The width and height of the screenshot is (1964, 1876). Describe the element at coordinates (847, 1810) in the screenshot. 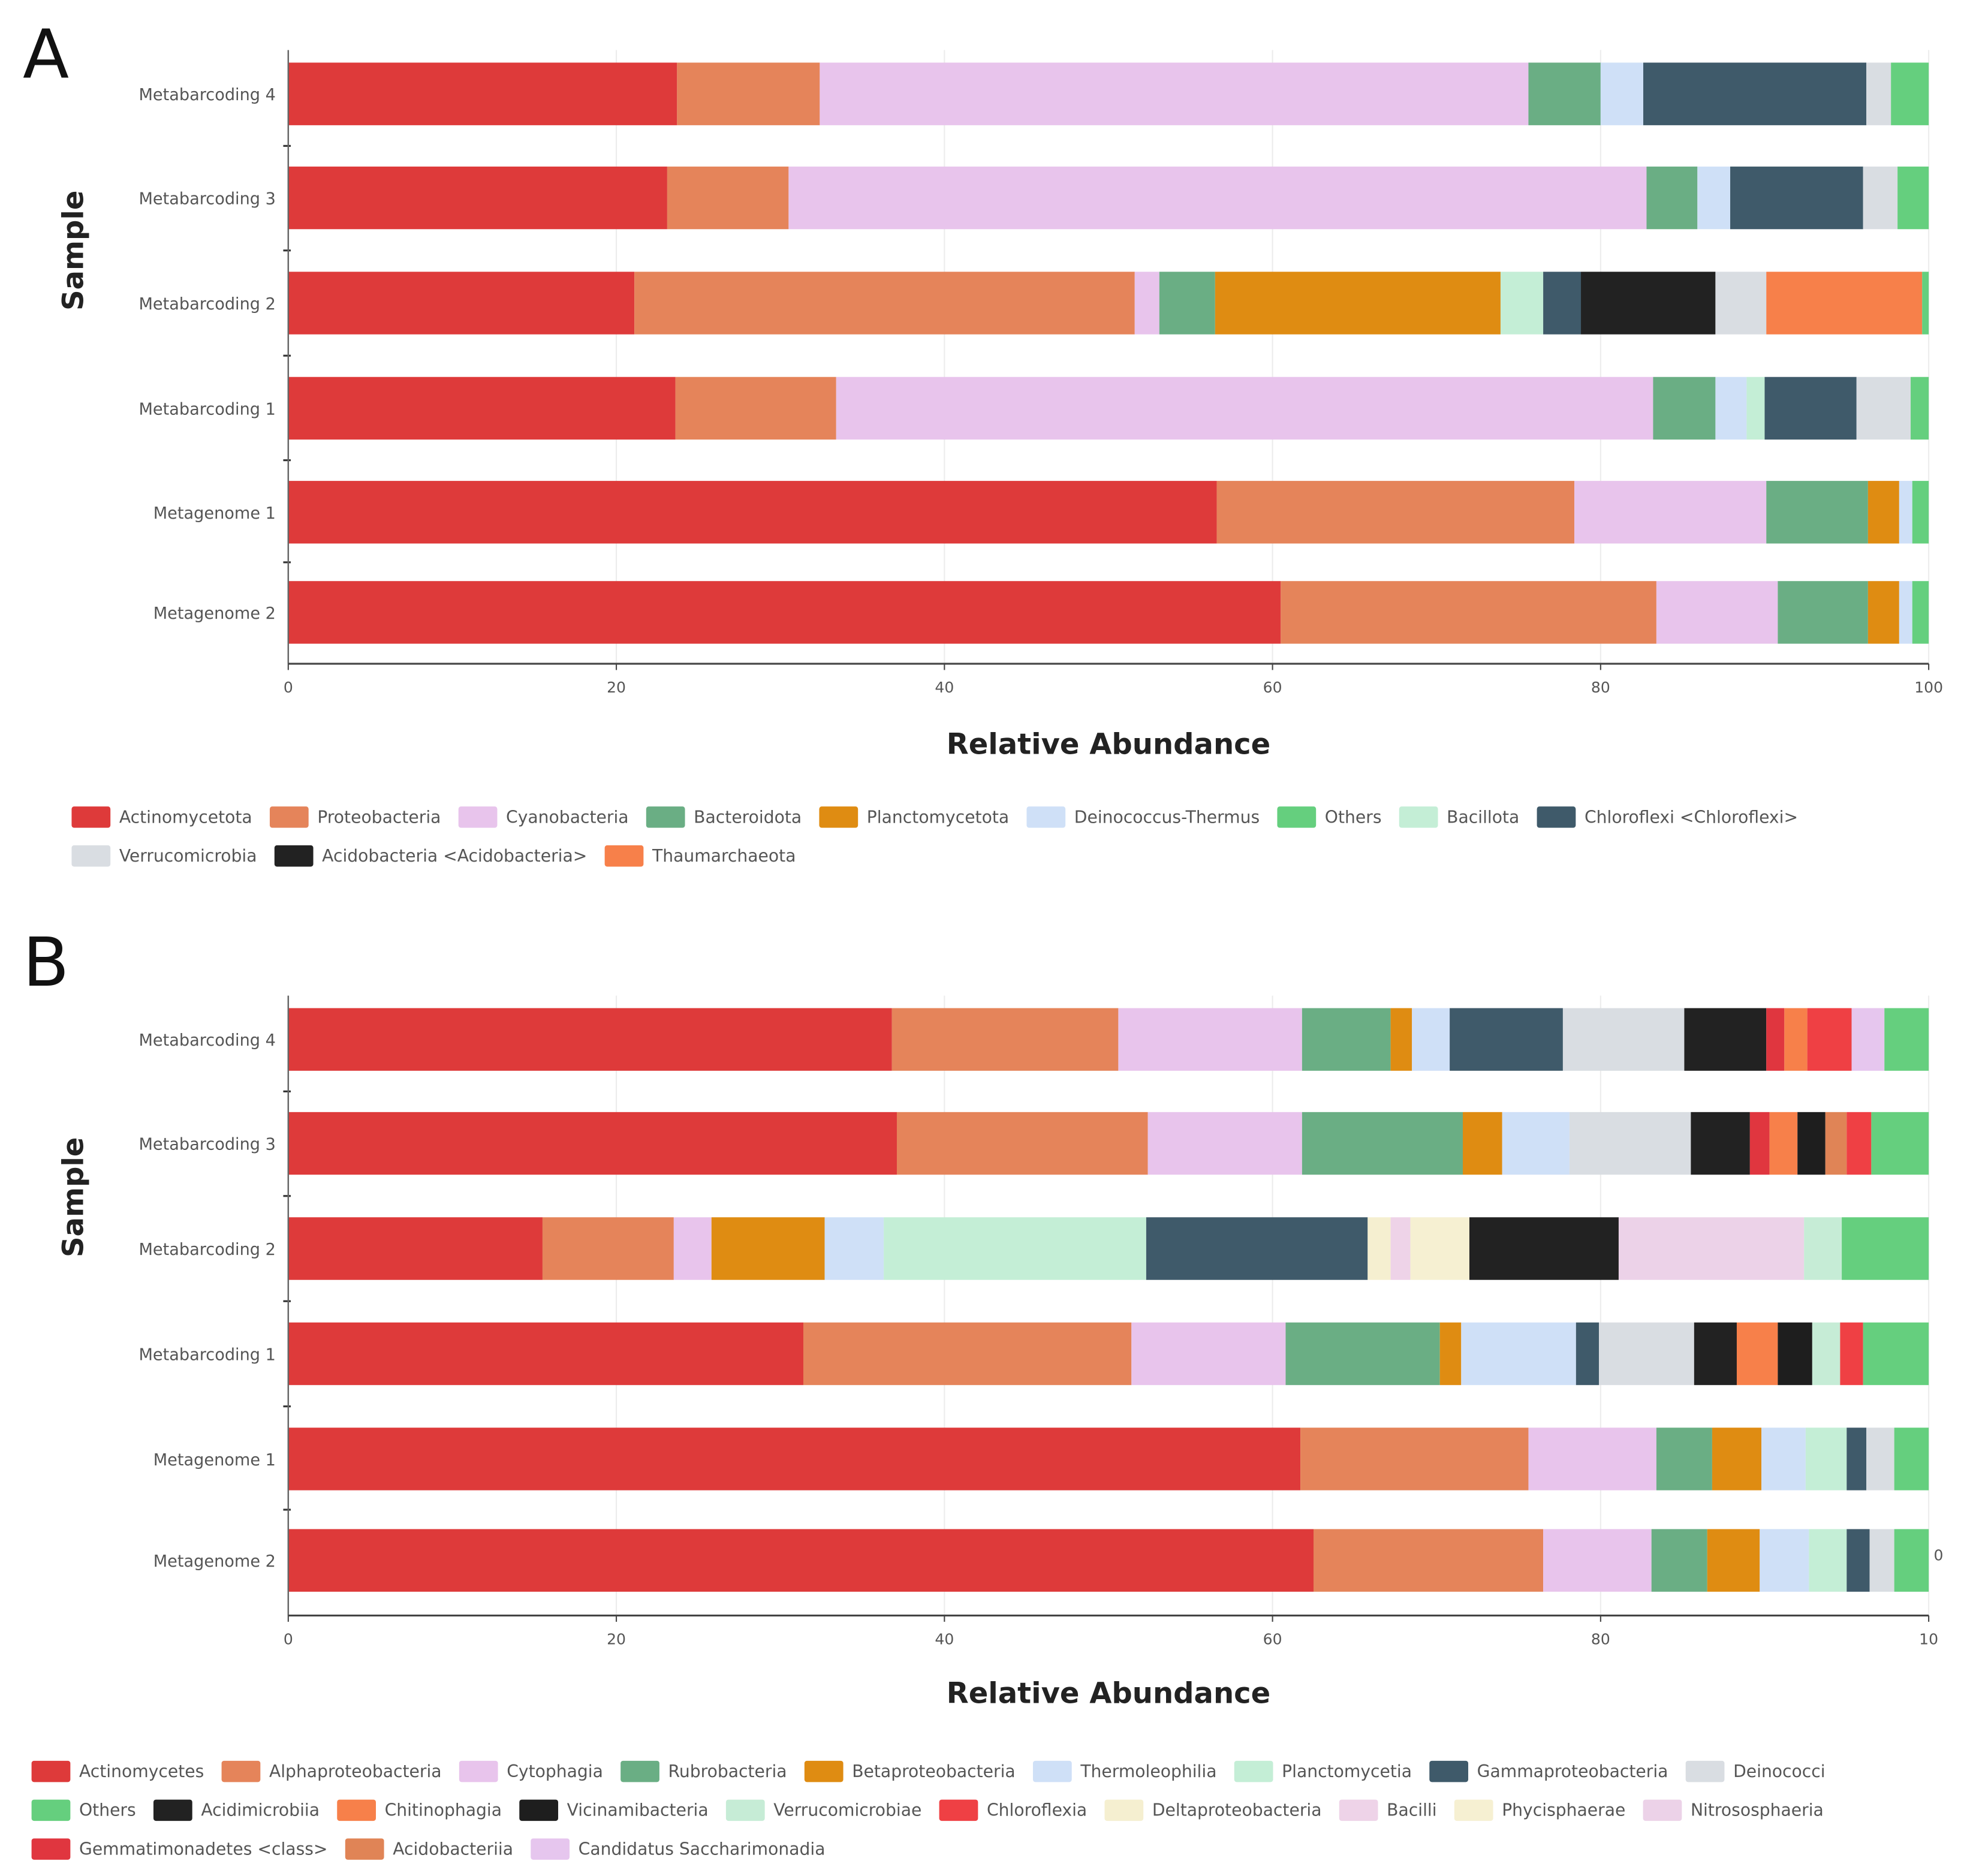

I see `legend-label: Verrucomicrobiae` at that location.